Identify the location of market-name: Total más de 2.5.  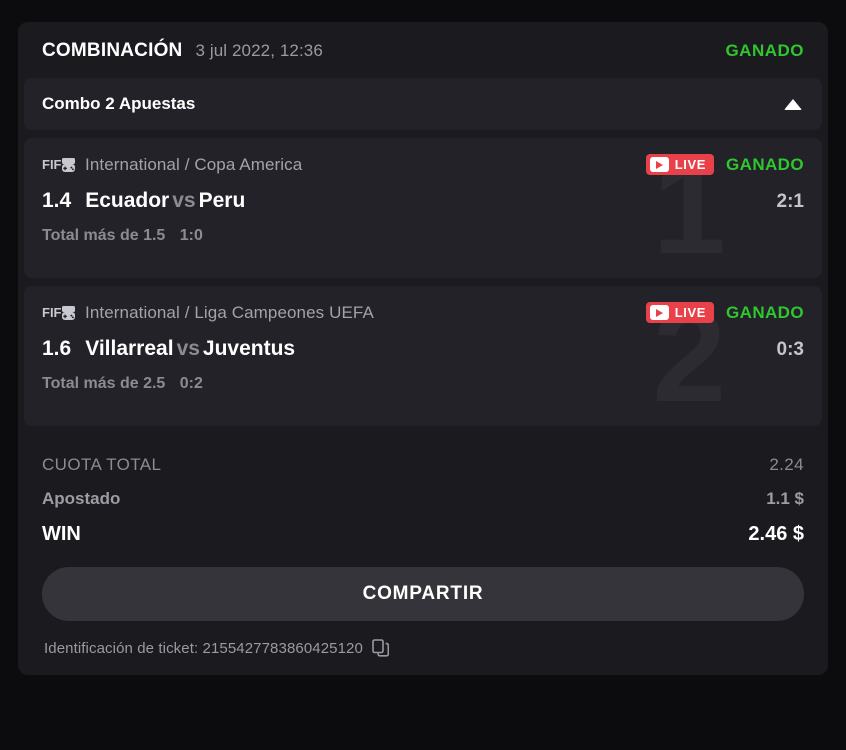
(104, 383).